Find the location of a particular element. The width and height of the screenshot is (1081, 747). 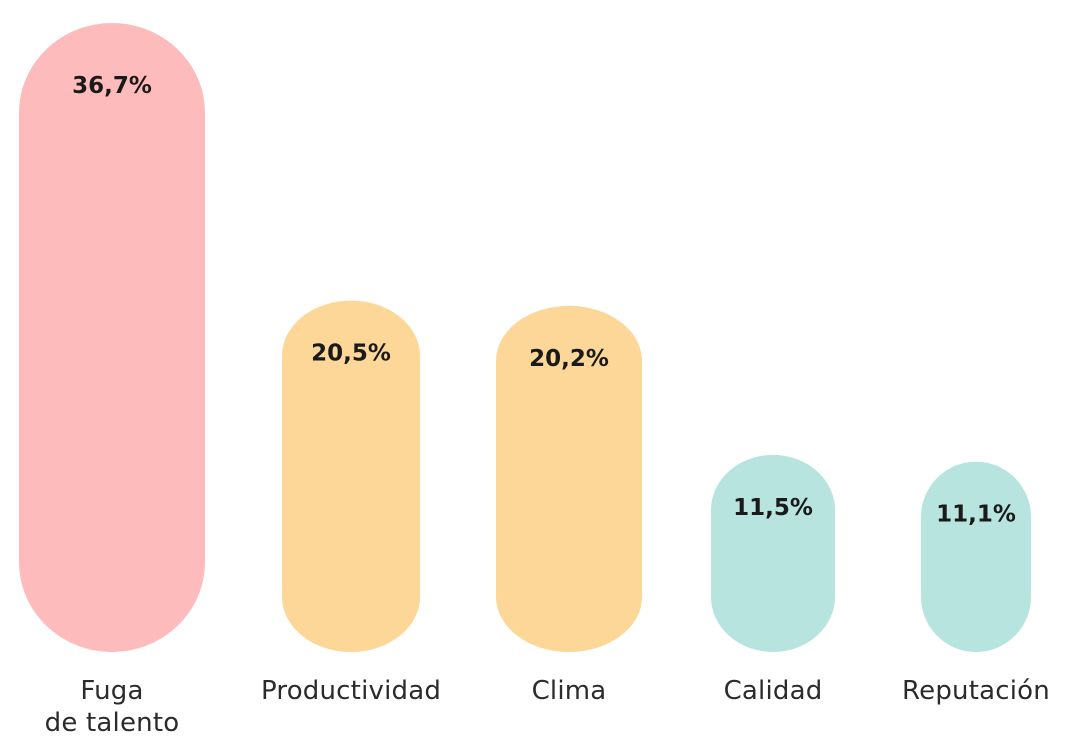

data-label-2: 20,5% is located at coordinates (351, 354).